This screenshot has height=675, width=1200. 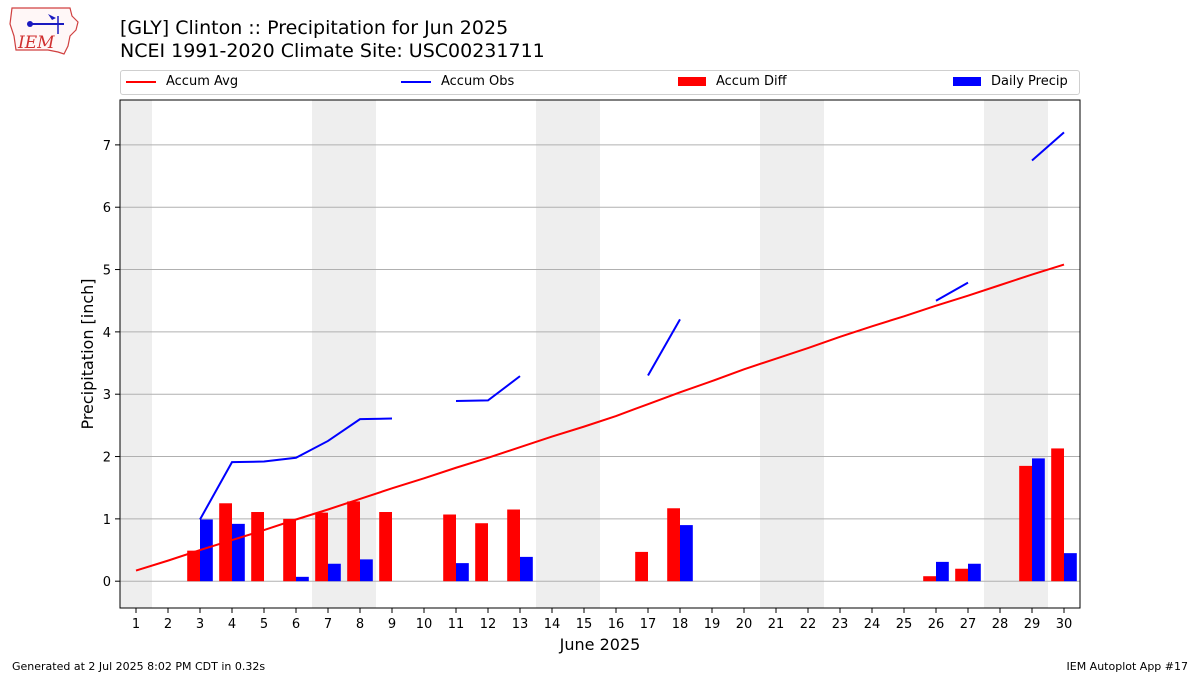 I want to click on x-tick-label: 22, so click(x=808, y=624).